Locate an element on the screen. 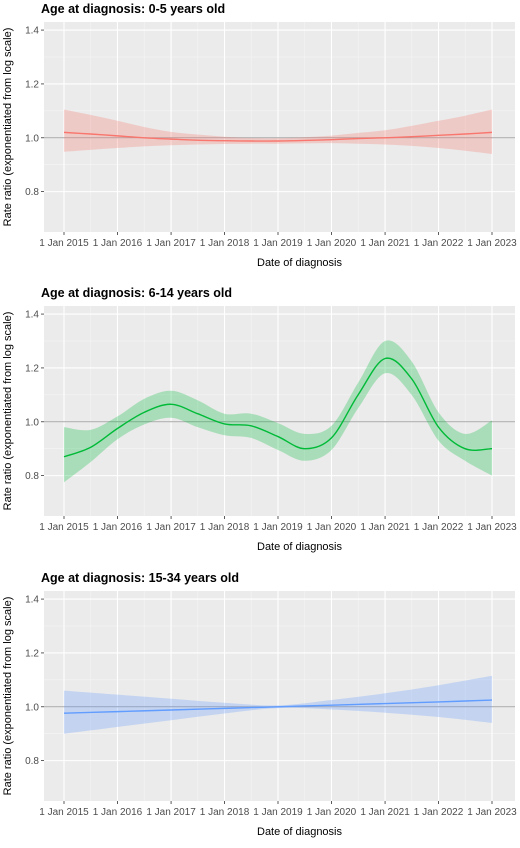 The image size is (520, 848). chart-title: Age at diagnosis: 15-34 years old is located at coordinates (140, 578).